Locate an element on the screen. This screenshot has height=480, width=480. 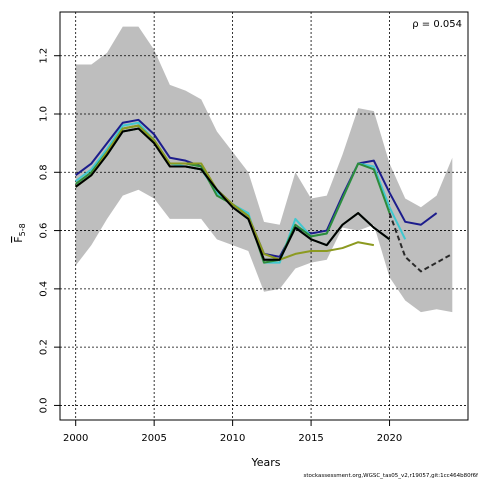
x-tick-label: 2010 is located at coordinates (232, 438).